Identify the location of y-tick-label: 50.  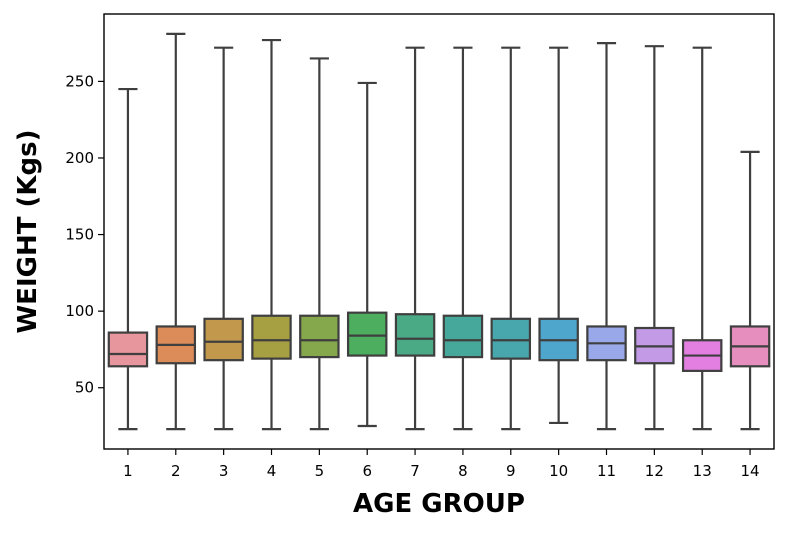
(84, 388).